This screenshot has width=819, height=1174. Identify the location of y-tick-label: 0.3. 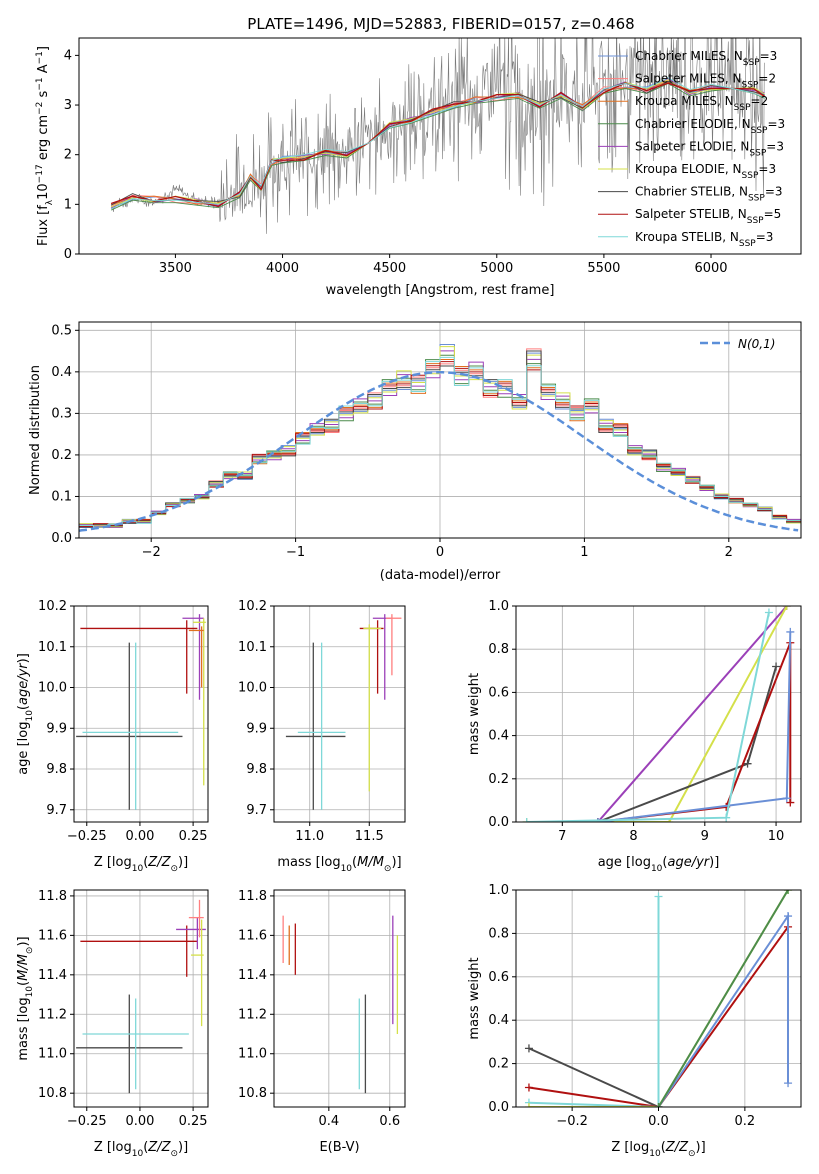
(61, 413).